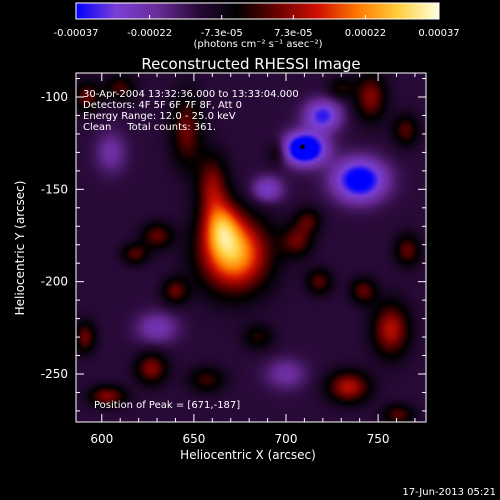 Image resolution: width=500 pixels, height=500 pixels. What do you see at coordinates (167, 405) in the screenshot?
I see `peak-position-label: Position of Peak = [671,-187]` at bounding box center [167, 405].